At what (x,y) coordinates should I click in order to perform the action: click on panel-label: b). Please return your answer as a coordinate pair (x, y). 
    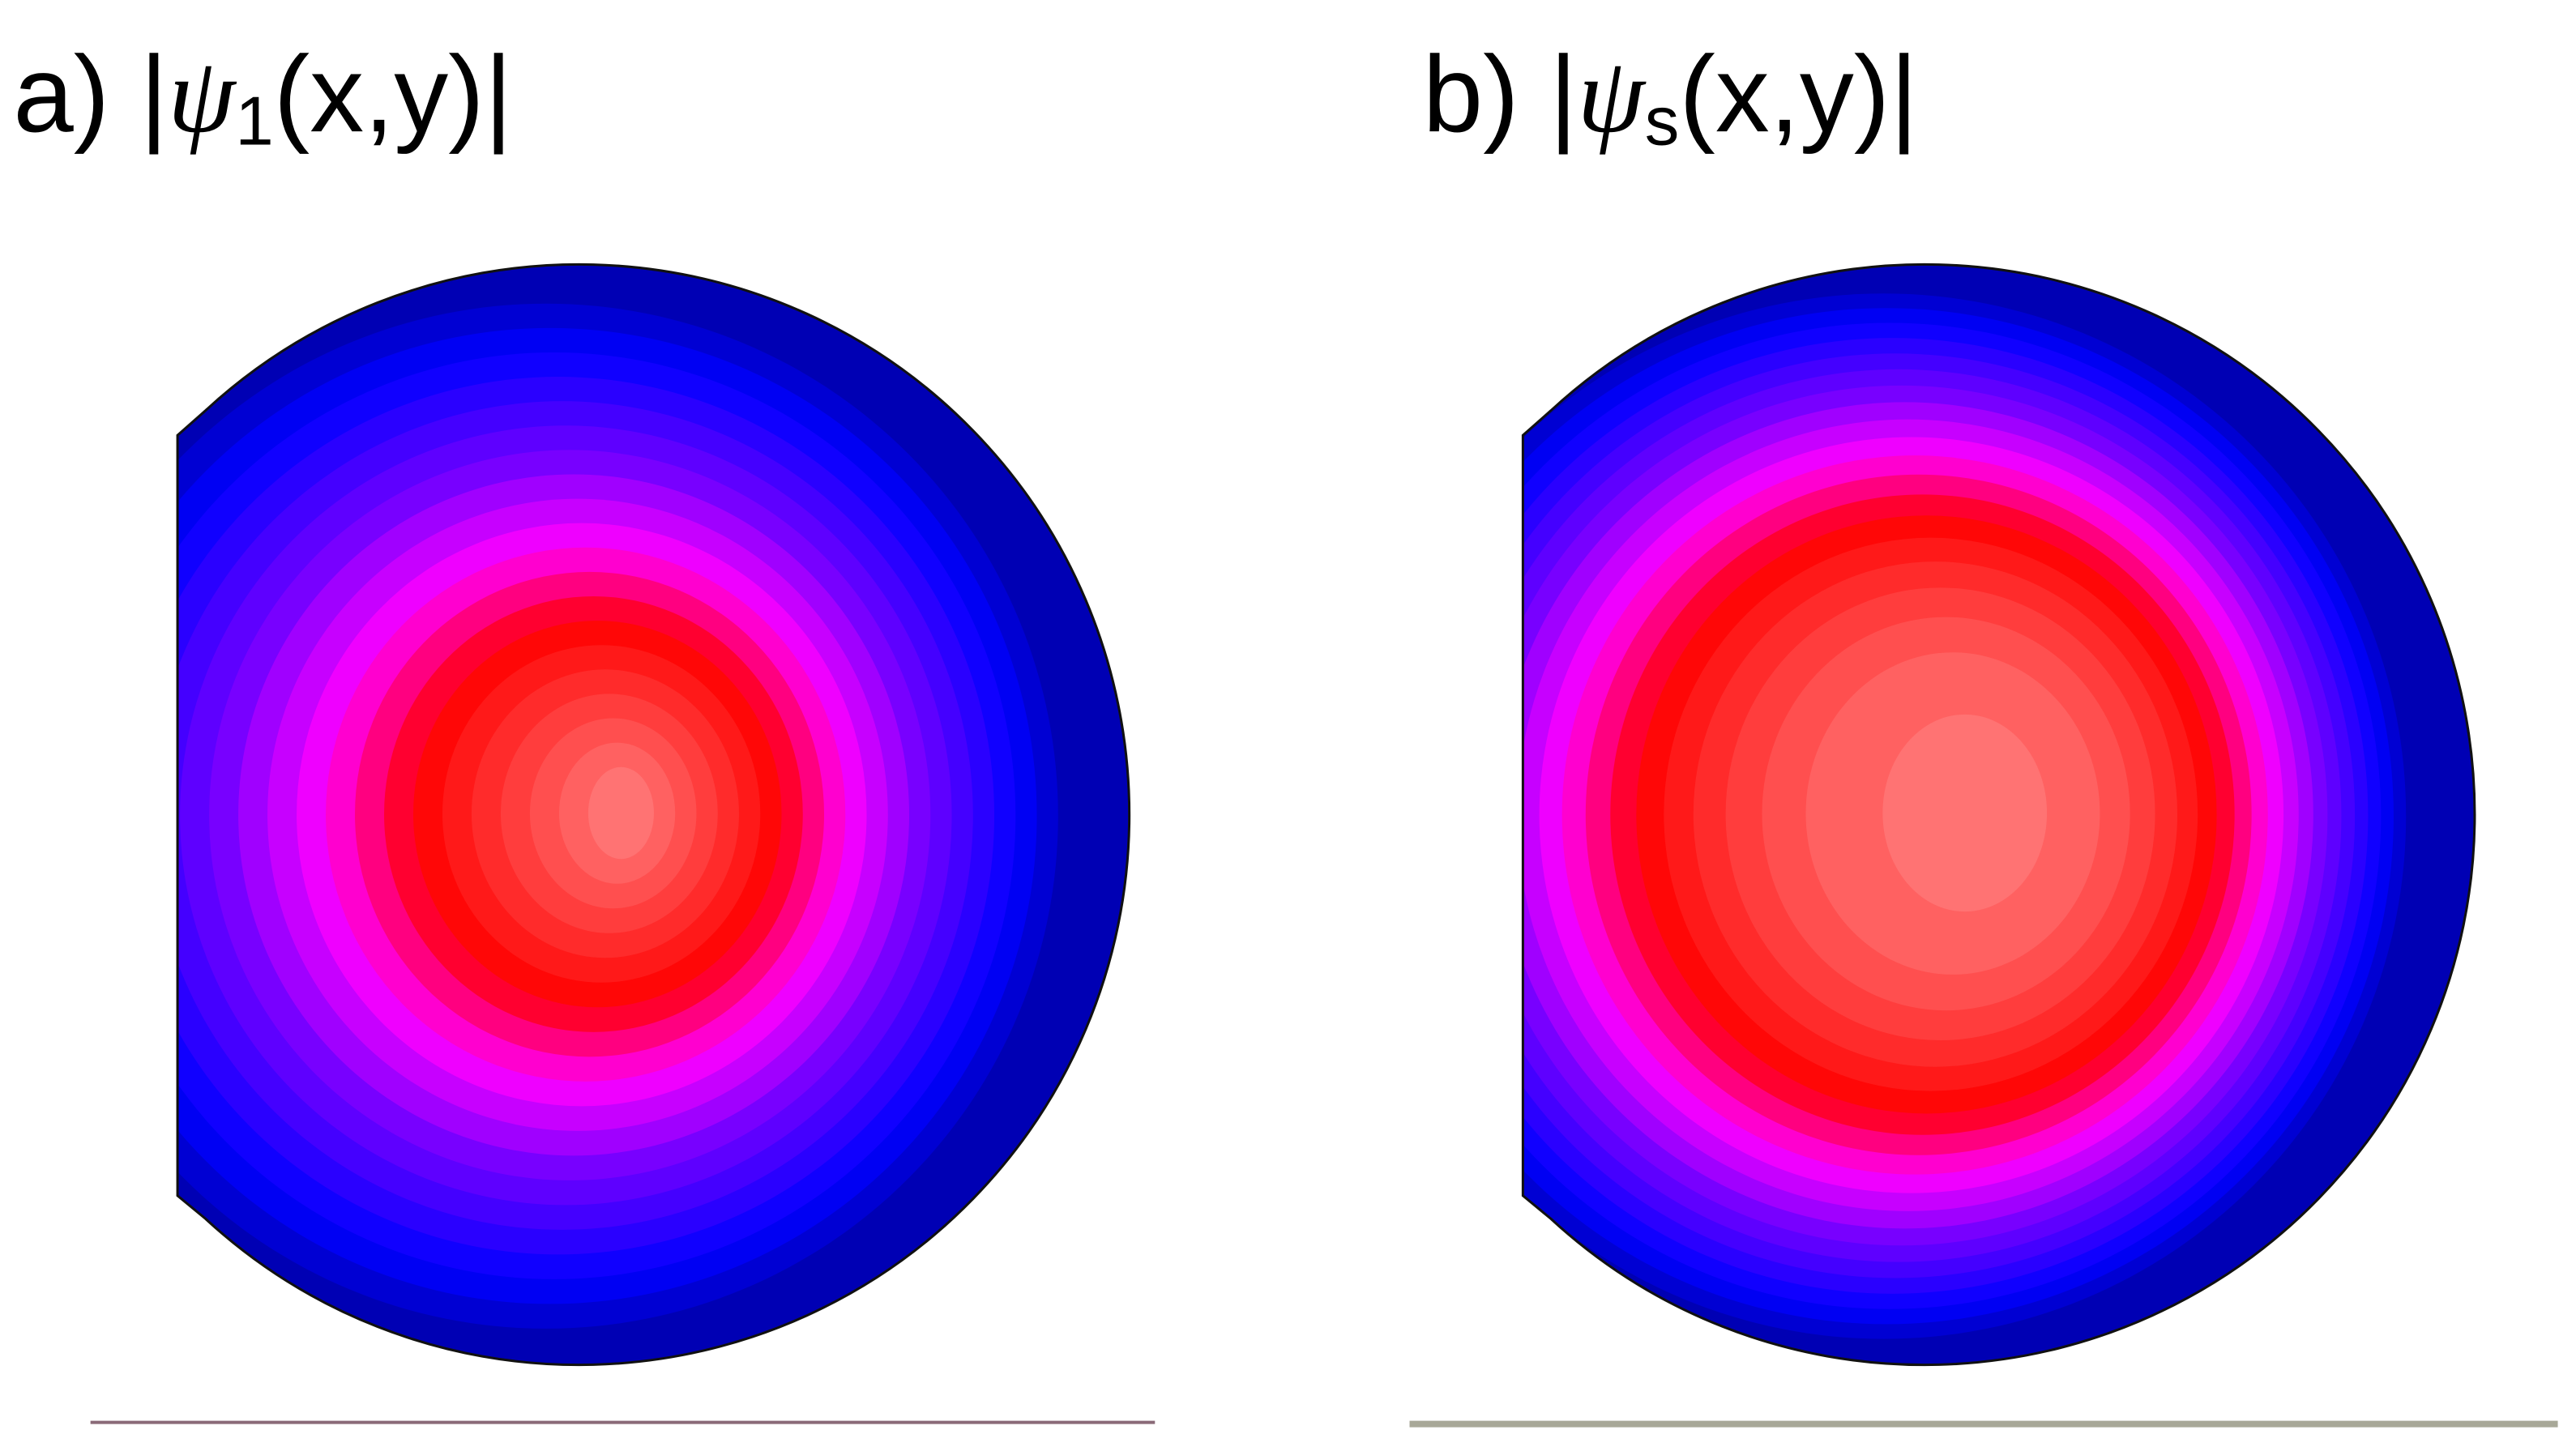
    Looking at the image, I should click on (1471, 94).